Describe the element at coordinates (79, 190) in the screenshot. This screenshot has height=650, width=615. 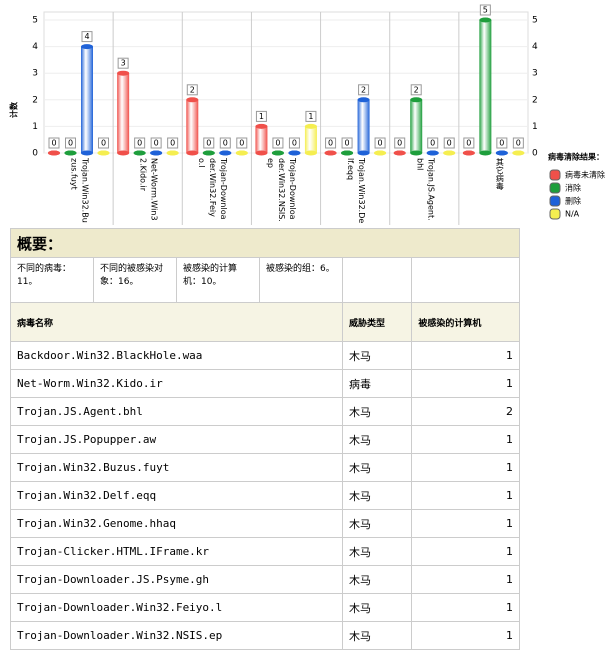
I see `x-tick-label: Trojan.Win32.Buzus.fuyt` at that location.